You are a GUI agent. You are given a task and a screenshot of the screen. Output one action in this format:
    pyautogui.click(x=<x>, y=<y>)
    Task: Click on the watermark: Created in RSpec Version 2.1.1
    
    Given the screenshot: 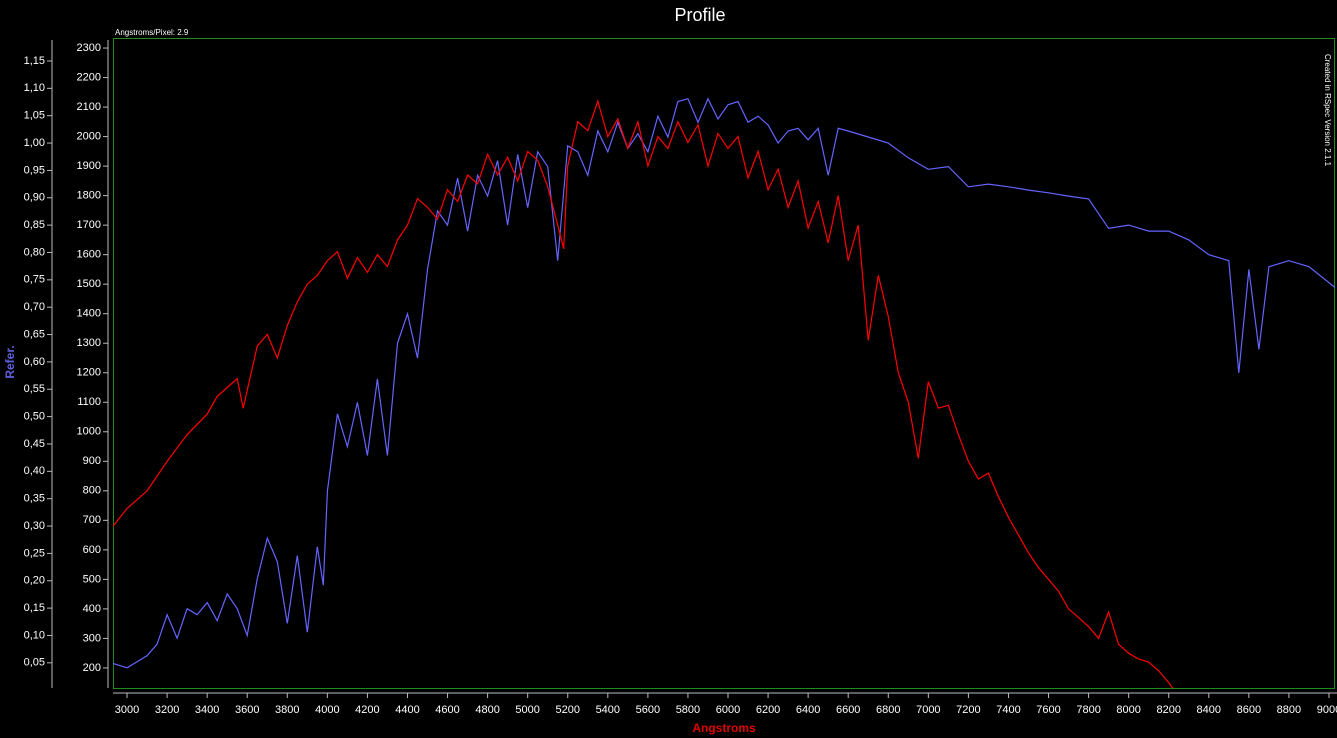 What is the action you would take?
    pyautogui.click(x=1327, y=110)
    